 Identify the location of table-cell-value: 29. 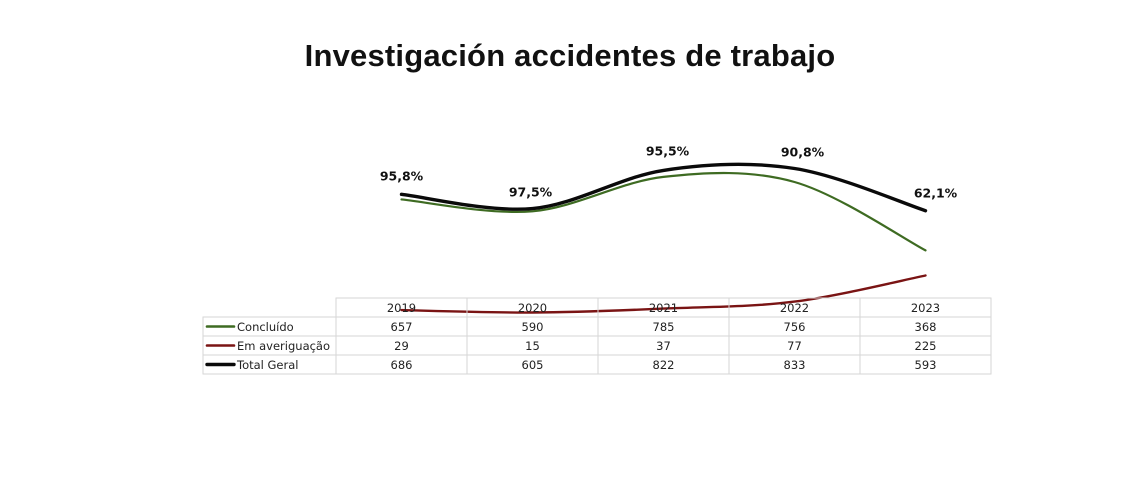
(401, 346).